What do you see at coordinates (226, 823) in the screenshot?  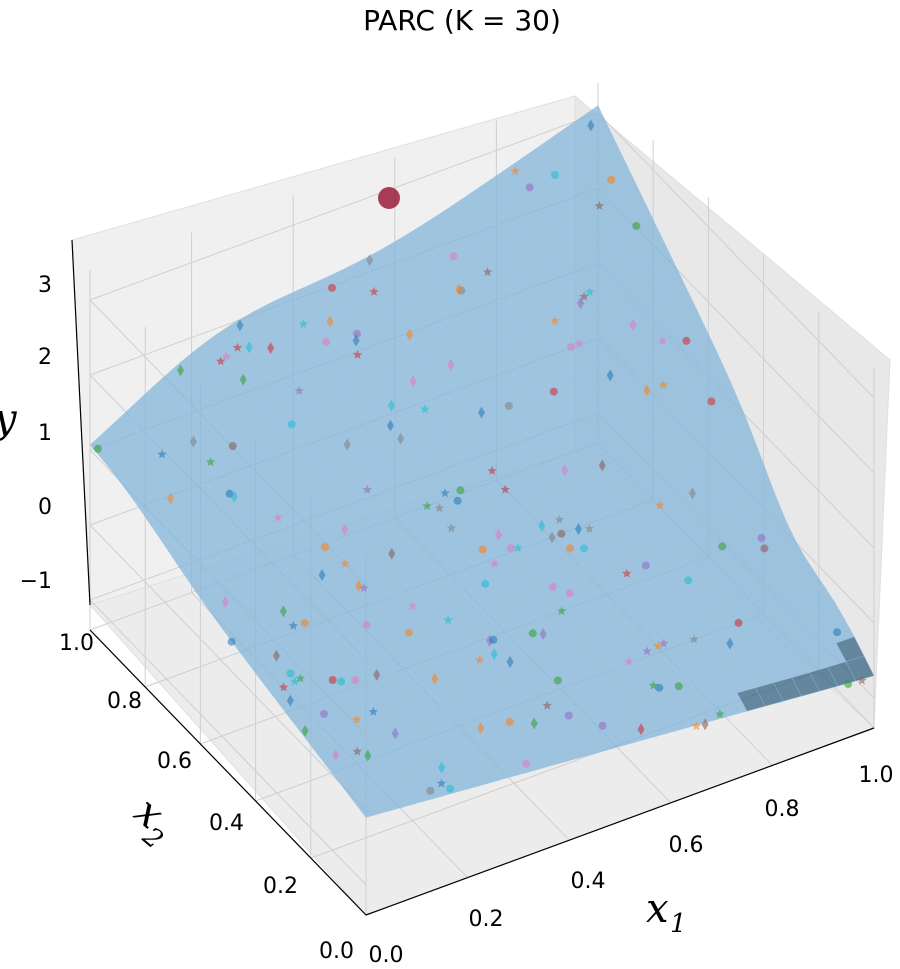 I see `x2-tick-label: 0.4` at bounding box center [226, 823].